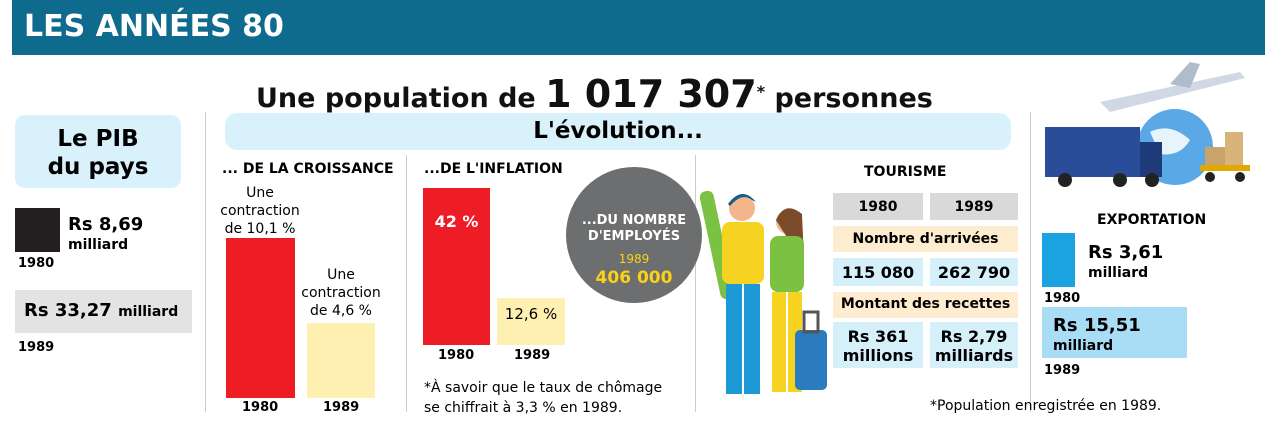 Image resolution: width=1280 pixels, height=424 pixels. Describe the element at coordinates (974, 336) in the screenshot. I see `receipts-line: Rs 2,79` at that location.